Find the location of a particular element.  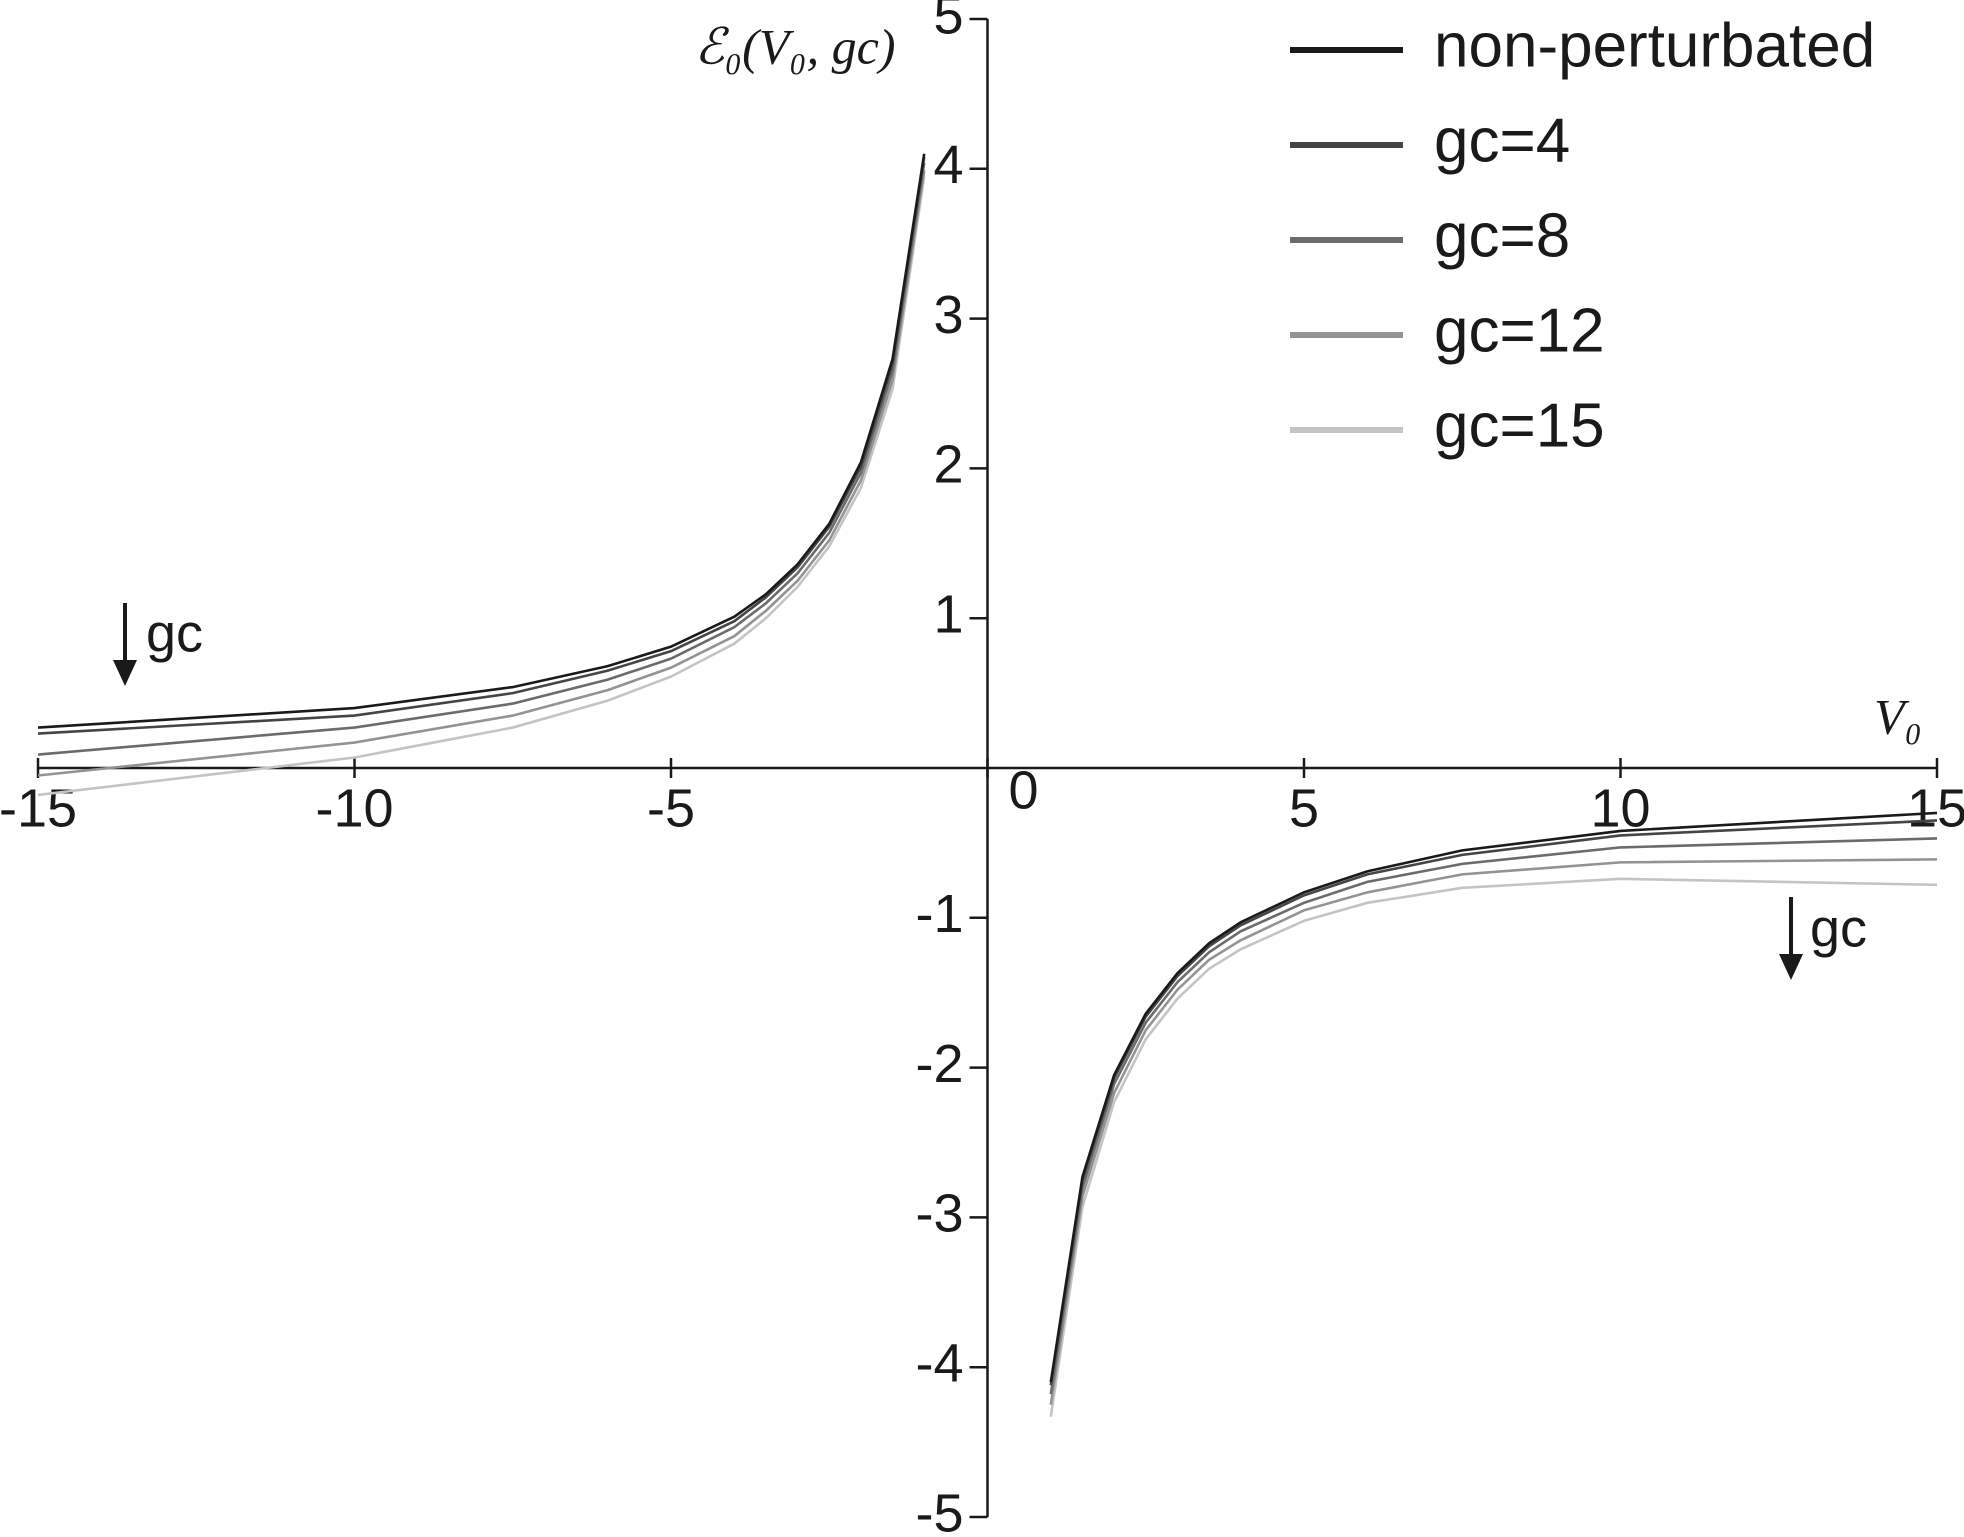

y-tick-label: 1 is located at coordinates (948, 614).